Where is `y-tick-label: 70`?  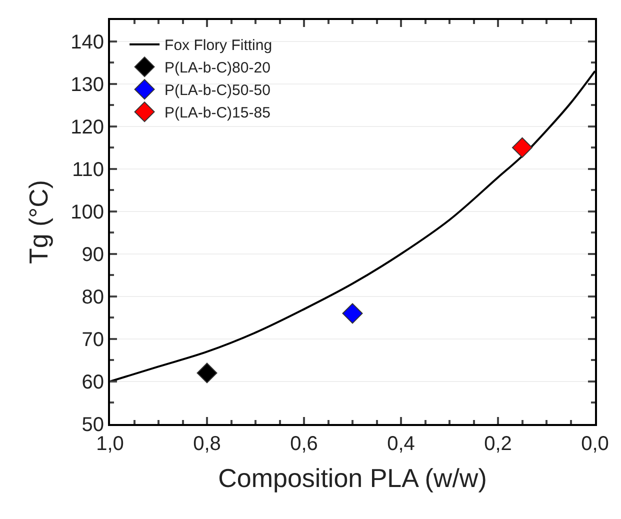 y-tick-label: 70 is located at coordinates (93, 339).